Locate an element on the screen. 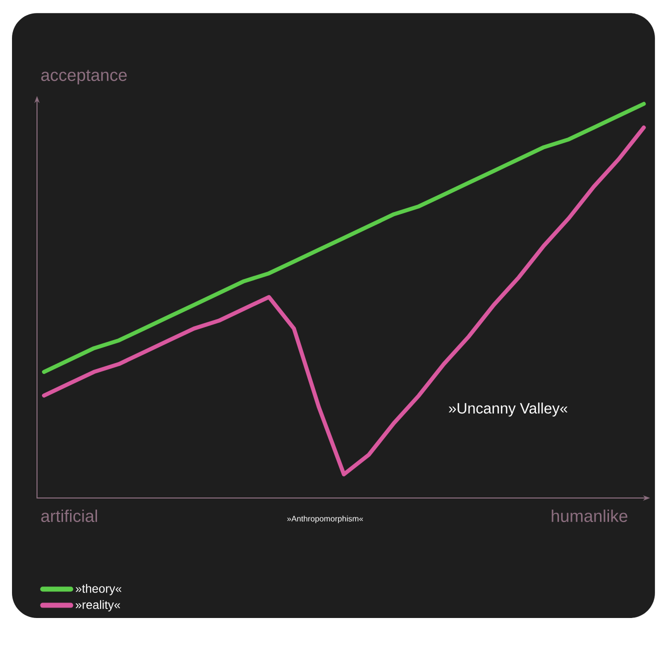 Image resolution: width=661 pixels, height=648 pixels. x-axis-title: »Anthropomorphism« is located at coordinates (325, 520).